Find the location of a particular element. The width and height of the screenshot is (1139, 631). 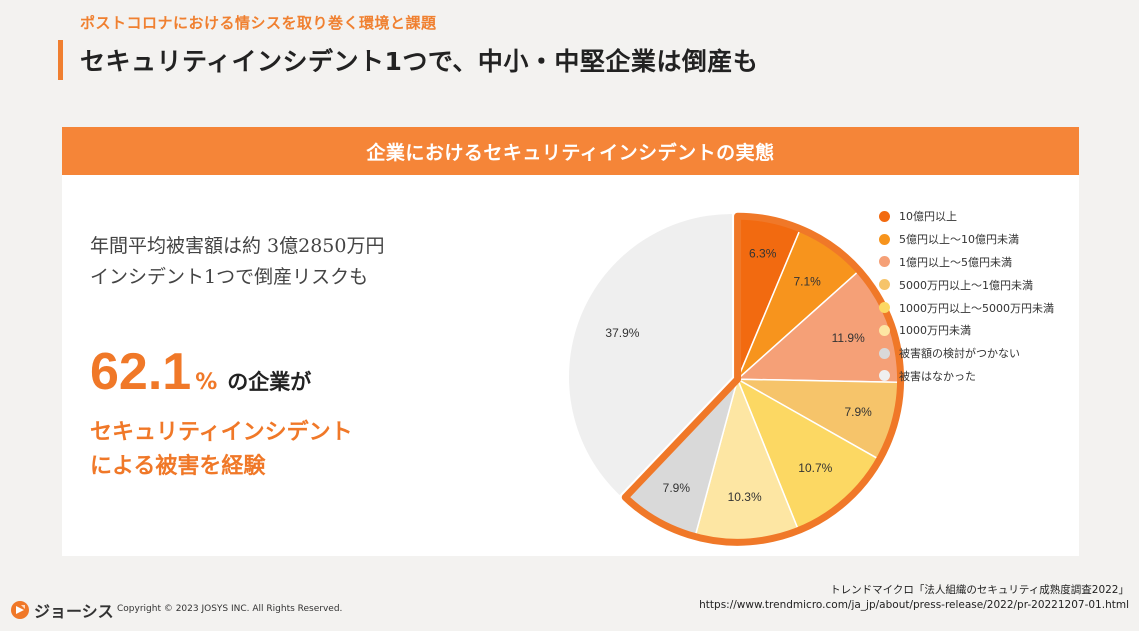

legend-item: 1000万円未満 is located at coordinates (966, 330).